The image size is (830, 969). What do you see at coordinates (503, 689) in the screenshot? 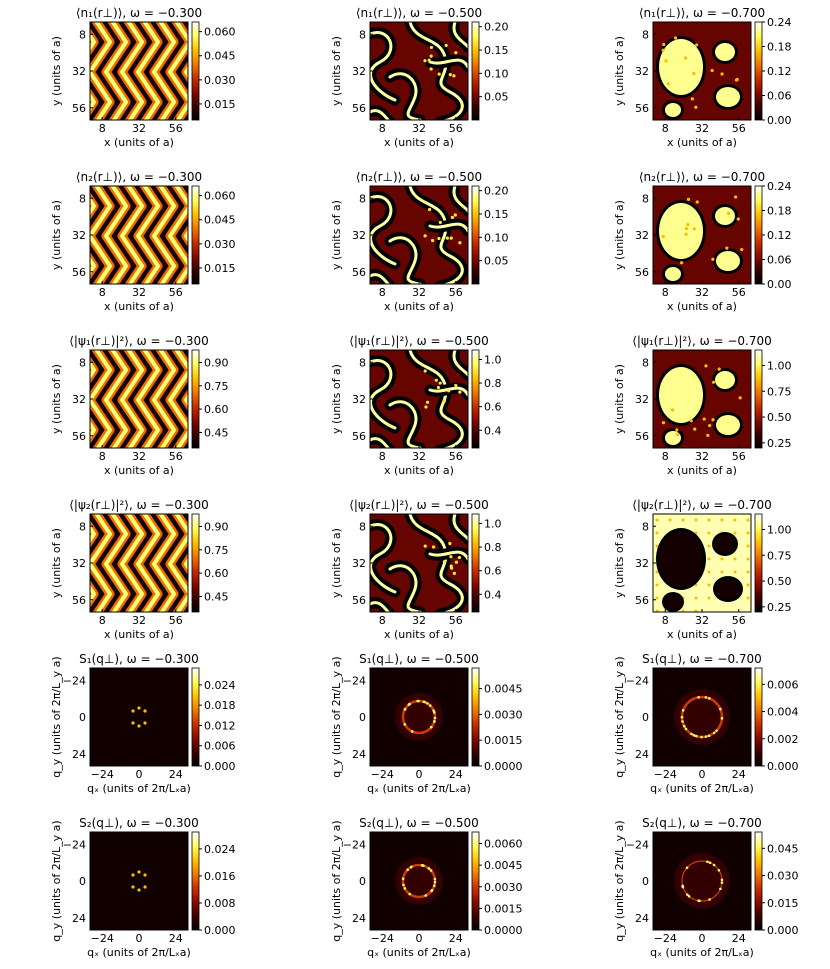
I see `colorbar-tick-label: 0.0045` at bounding box center [503, 689].